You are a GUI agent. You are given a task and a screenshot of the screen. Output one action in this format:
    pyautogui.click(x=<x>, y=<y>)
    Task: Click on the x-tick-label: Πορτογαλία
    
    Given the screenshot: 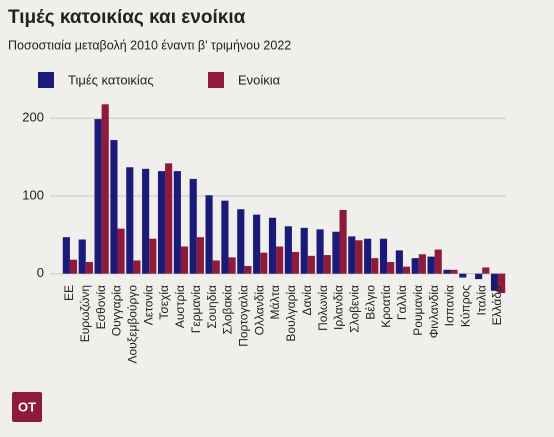 What is the action you would take?
    pyautogui.click(x=244, y=316)
    